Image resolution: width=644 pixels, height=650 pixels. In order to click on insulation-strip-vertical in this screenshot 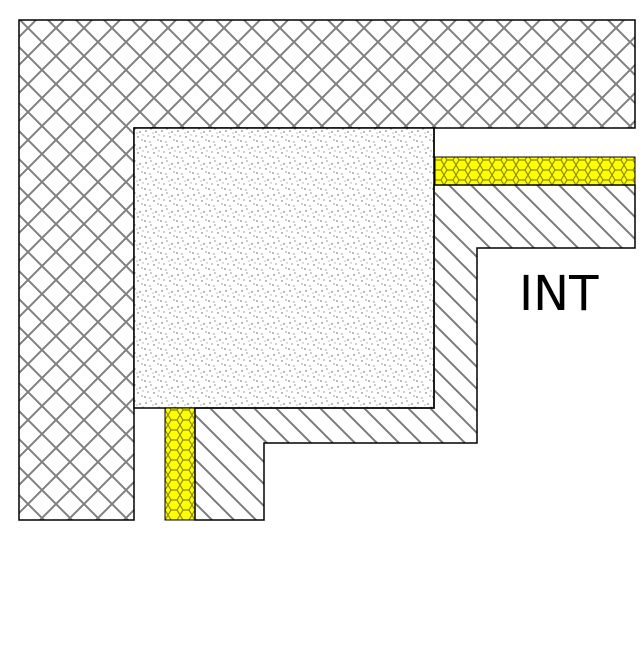, I will do `click(180, 464)`.